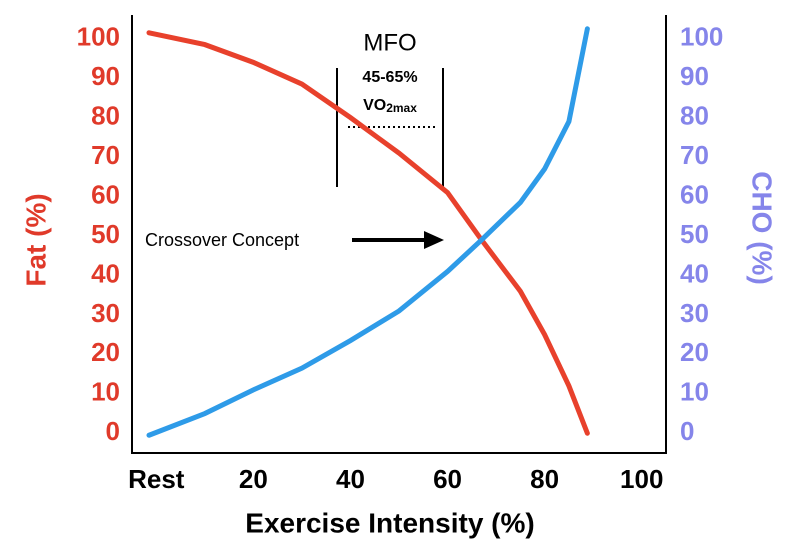 This screenshot has height=558, width=800. I want to click on x-tick-label: 80, so click(544, 479).